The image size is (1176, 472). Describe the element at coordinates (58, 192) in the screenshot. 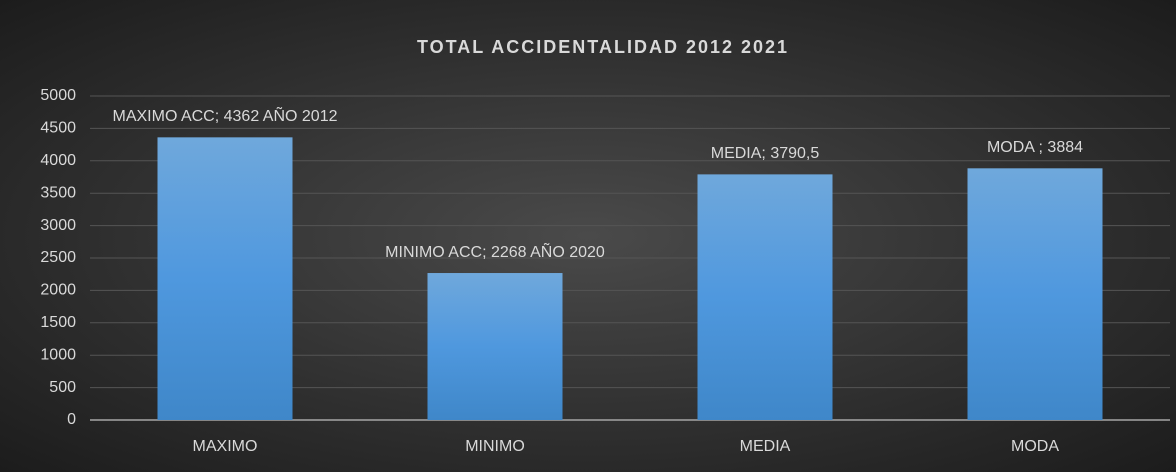

I see `y-tick-label: 3500` at that location.